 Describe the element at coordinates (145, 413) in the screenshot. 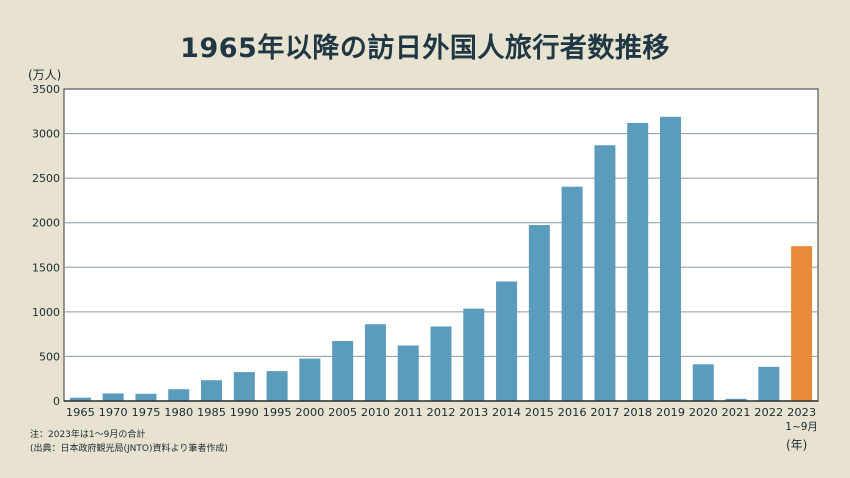

I see `x-tick-label: 1975` at that location.